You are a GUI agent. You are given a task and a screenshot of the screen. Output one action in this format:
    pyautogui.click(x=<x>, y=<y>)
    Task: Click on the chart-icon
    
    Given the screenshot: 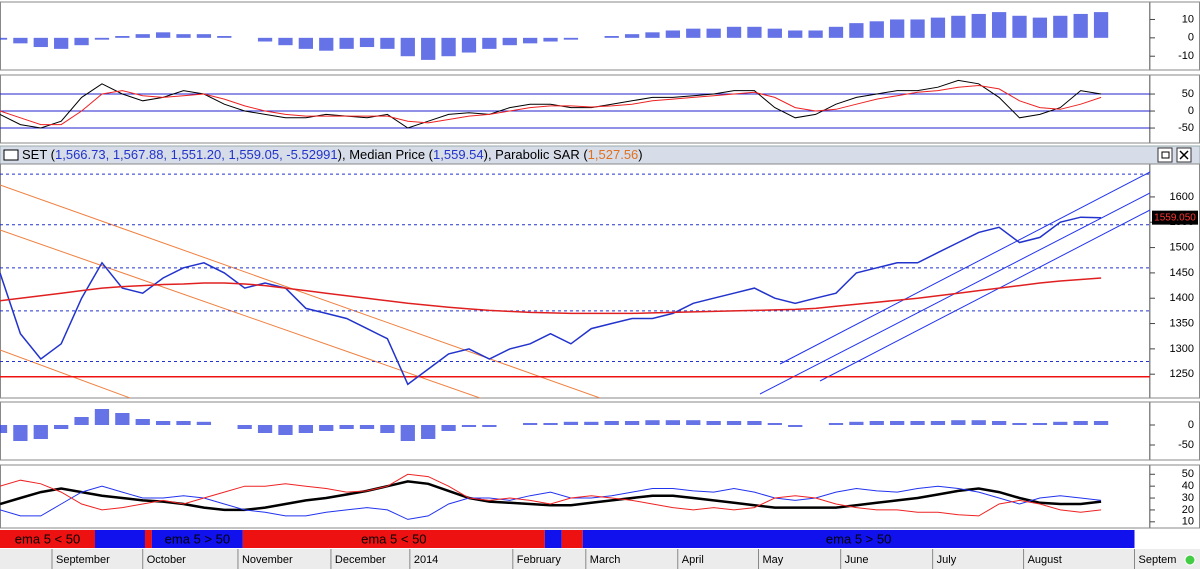 What is the action you would take?
    pyautogui.click(x=11, y=155)
    